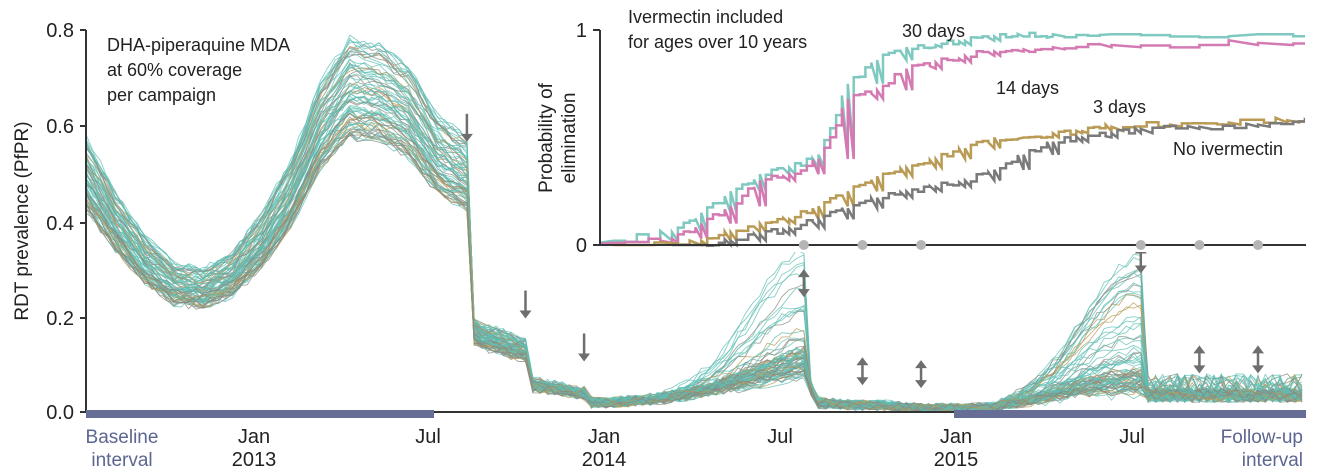 The height and width of the screenshot is (475, 1323). Describe the element at coordinates (604, 460) in the screenshot. I see `x-tick-sublabel: 2014` at that location.